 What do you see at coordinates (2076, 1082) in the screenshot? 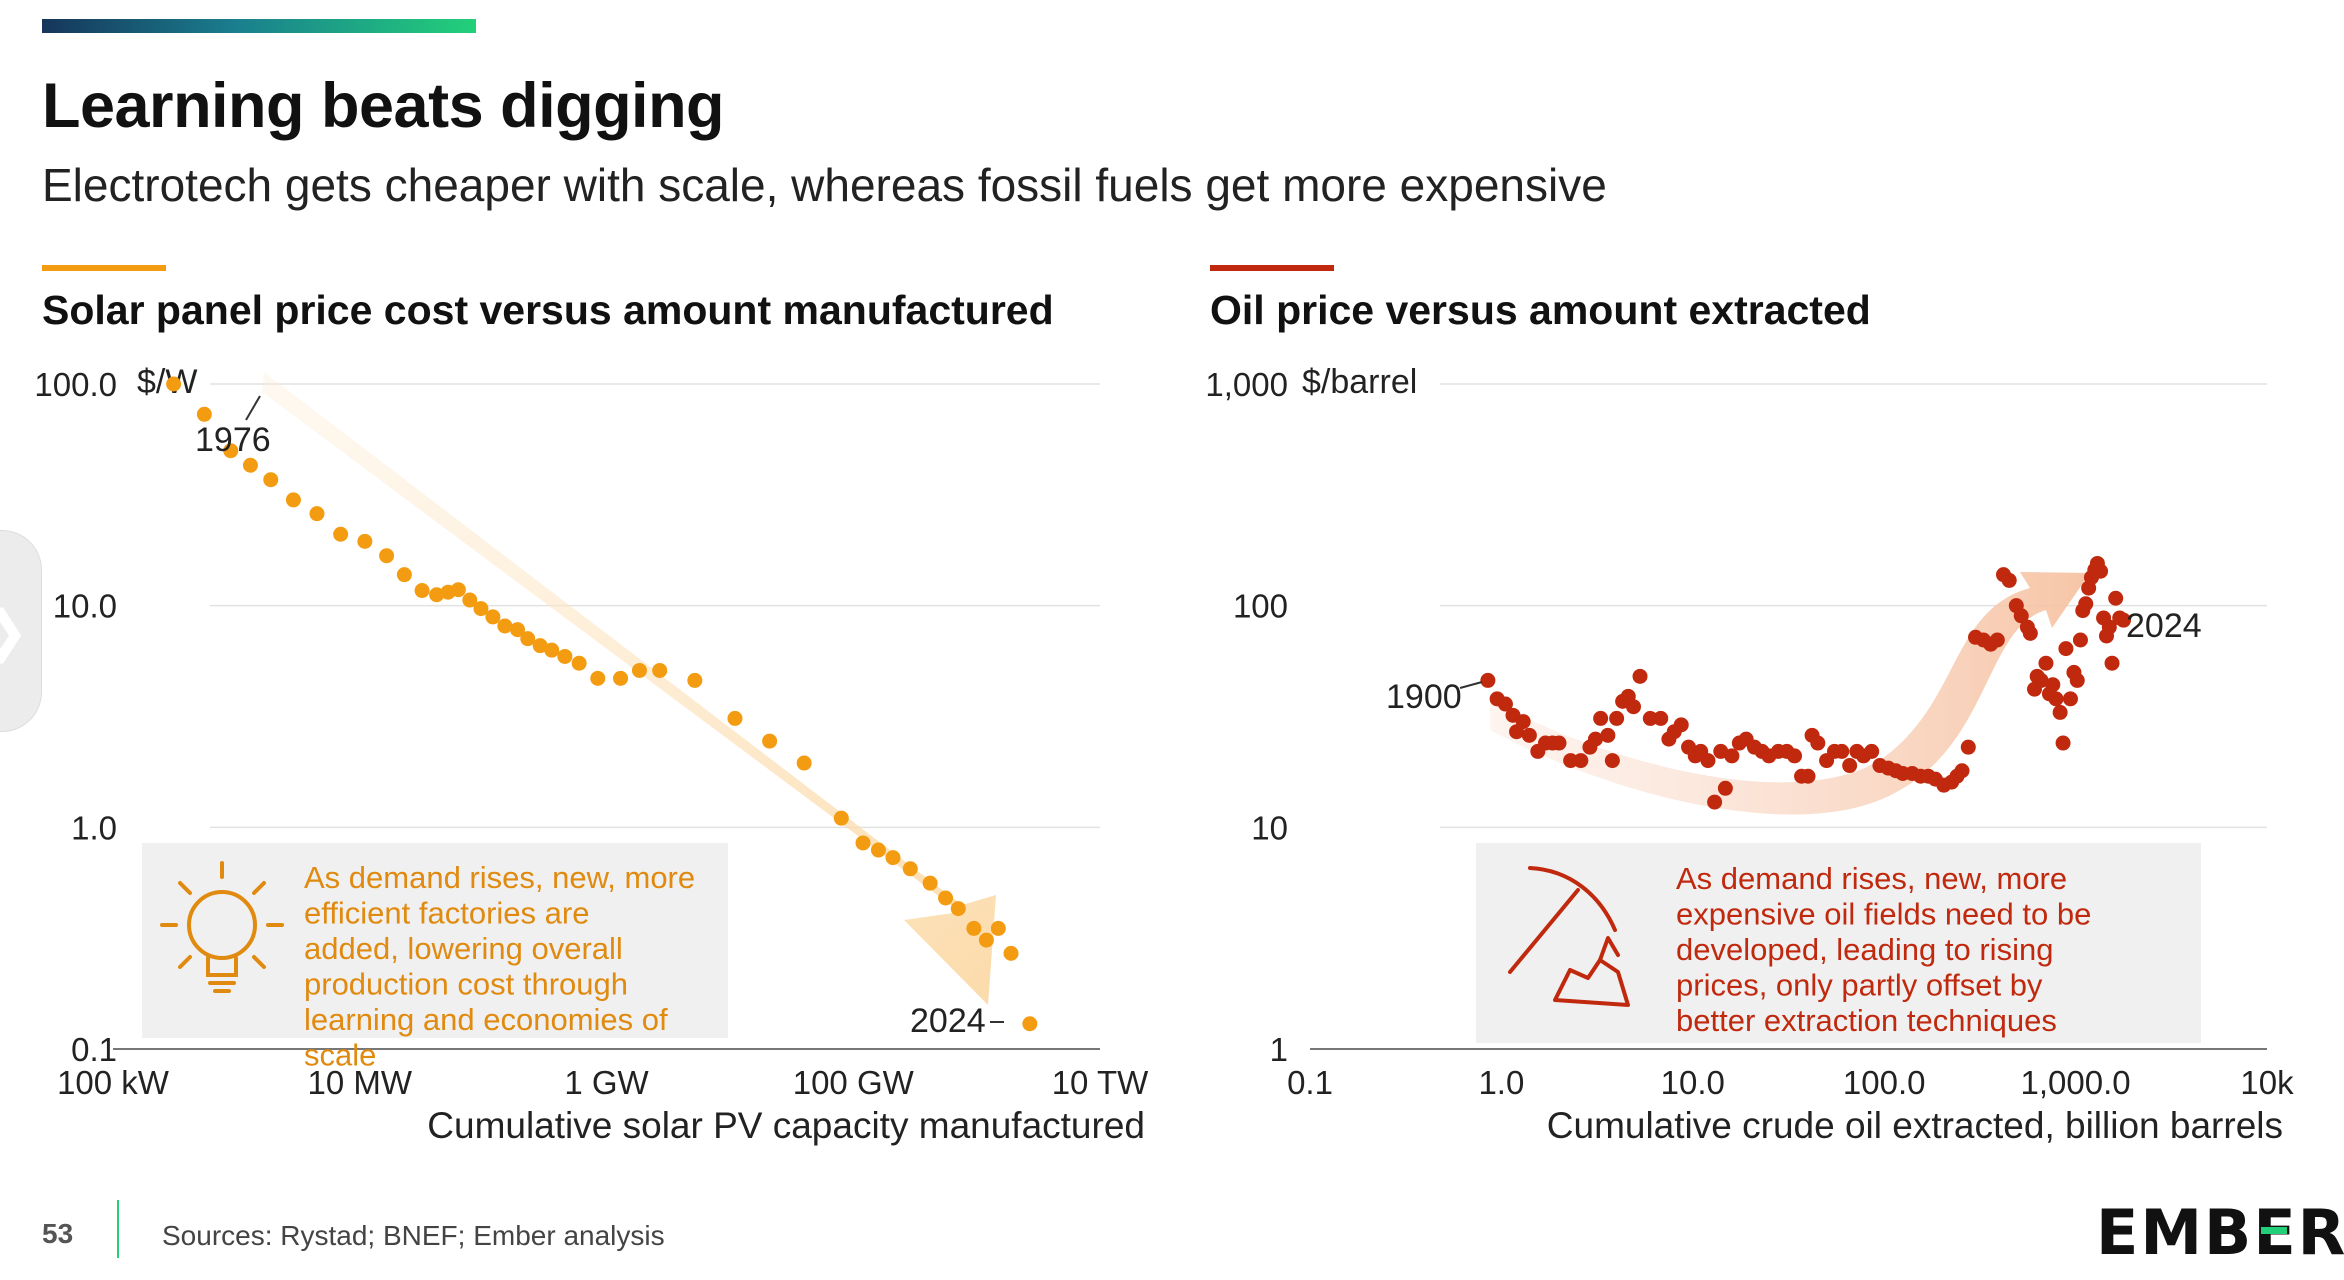
I see `oil-x-tick-label: 1,000.0` at bounding box center [2076, 1082].